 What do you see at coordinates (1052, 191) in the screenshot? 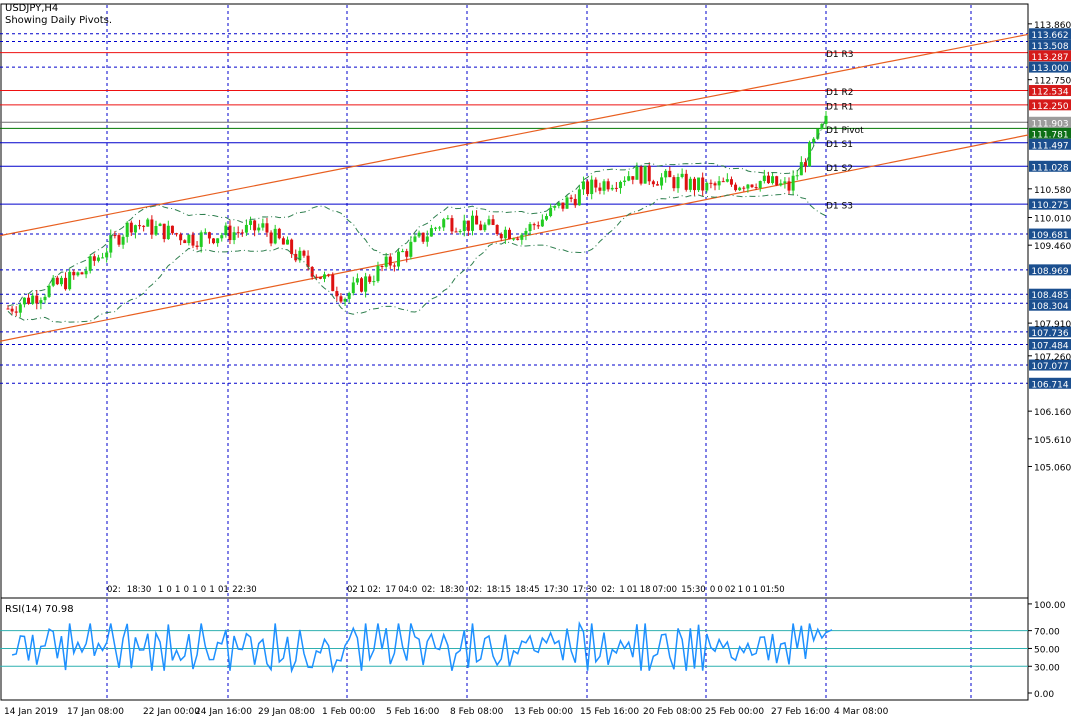
I see `price-axis-label: 110.580` at bounding box center [1052, 191].